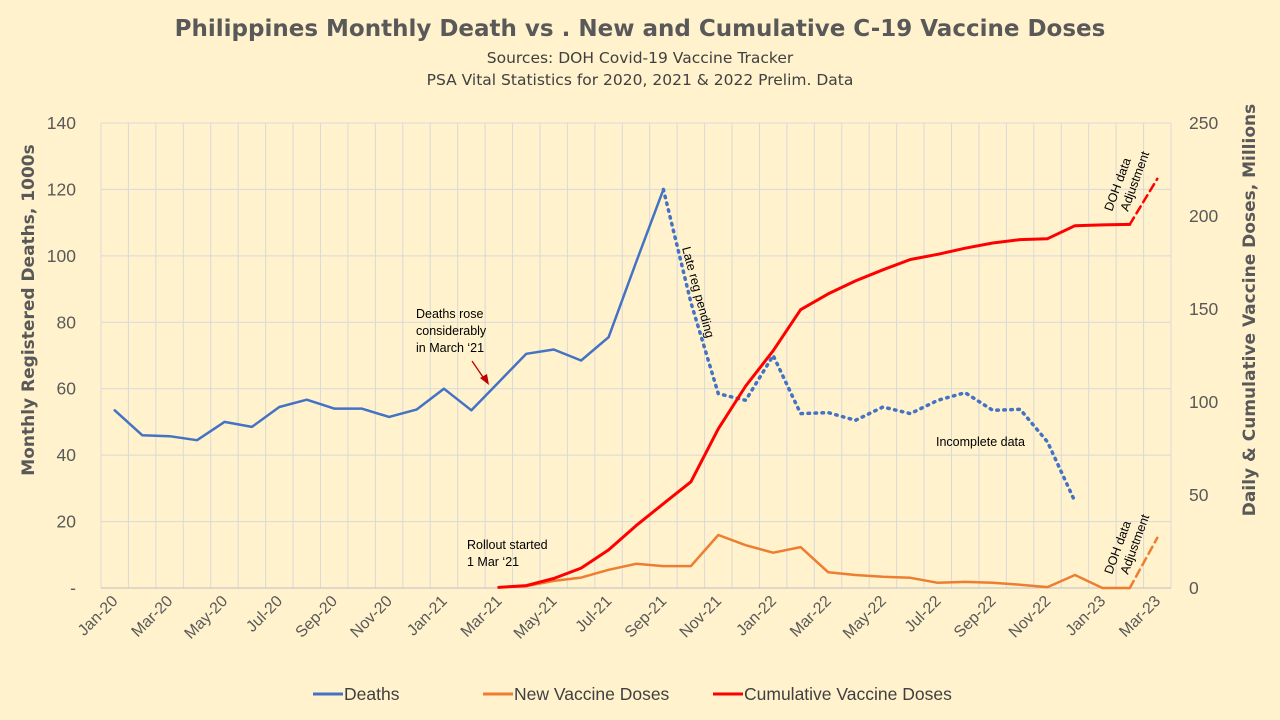 This screenshot has width=1280, height=720. I want to click on cumulative-vaccine-doses-dashed-line, so click(1143, 201).